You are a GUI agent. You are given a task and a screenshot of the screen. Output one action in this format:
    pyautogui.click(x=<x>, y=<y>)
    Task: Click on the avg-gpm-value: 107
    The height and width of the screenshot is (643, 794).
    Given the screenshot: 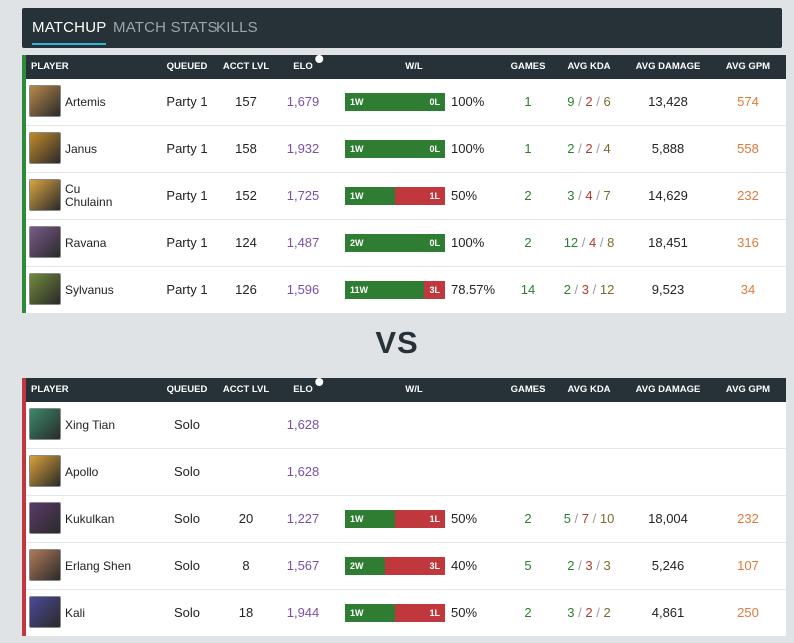 What is the action you would take?
    pyautogui.click(x=748, y=565)
    